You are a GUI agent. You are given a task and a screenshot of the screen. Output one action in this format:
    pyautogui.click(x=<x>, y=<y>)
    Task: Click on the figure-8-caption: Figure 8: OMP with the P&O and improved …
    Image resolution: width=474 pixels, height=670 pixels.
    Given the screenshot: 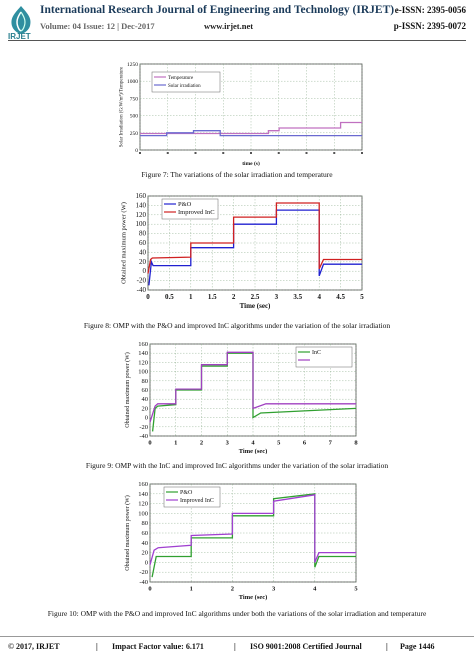 What is the action you would take?
    pyautogui.click(x=237, y=325)
    